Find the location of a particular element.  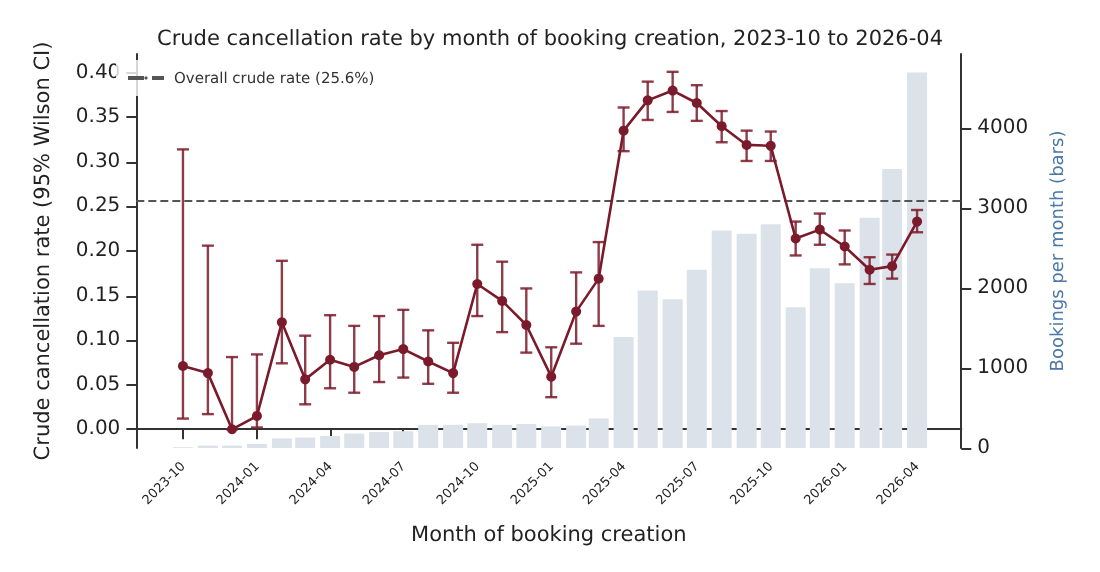

y2-tick-label: 2000 is located at coordinates (1003, 288).